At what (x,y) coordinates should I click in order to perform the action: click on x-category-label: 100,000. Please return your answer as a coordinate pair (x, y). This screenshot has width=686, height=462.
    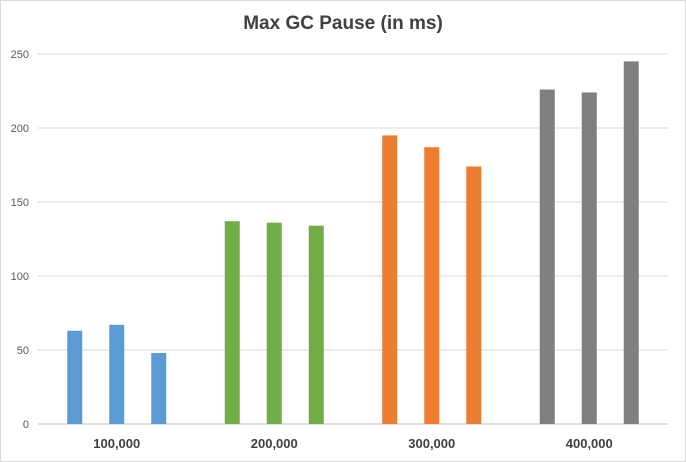
    Looking at the image, I should click on (116, 443).